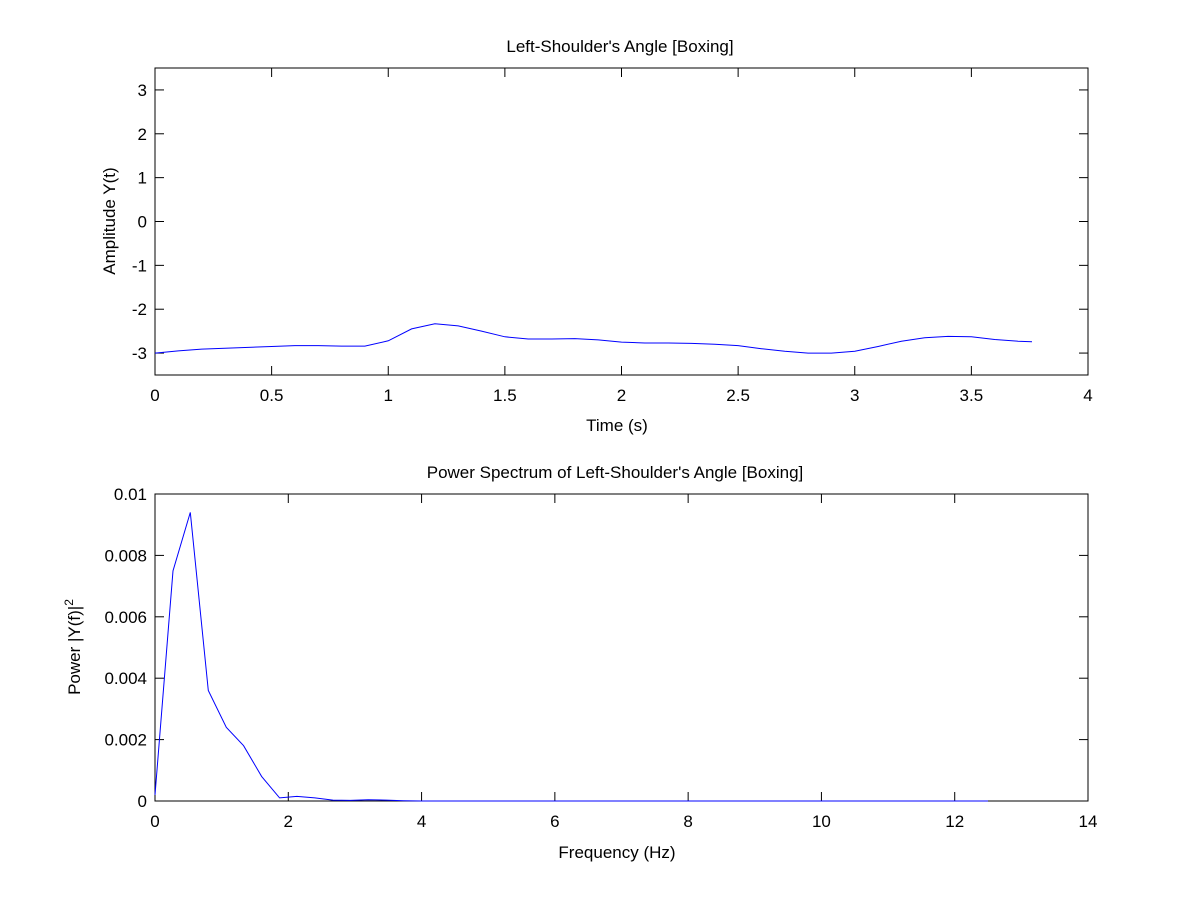 This screenshot has width=1201, height=900. I want to click on time-ytick-label: -2, so click(139, 309).